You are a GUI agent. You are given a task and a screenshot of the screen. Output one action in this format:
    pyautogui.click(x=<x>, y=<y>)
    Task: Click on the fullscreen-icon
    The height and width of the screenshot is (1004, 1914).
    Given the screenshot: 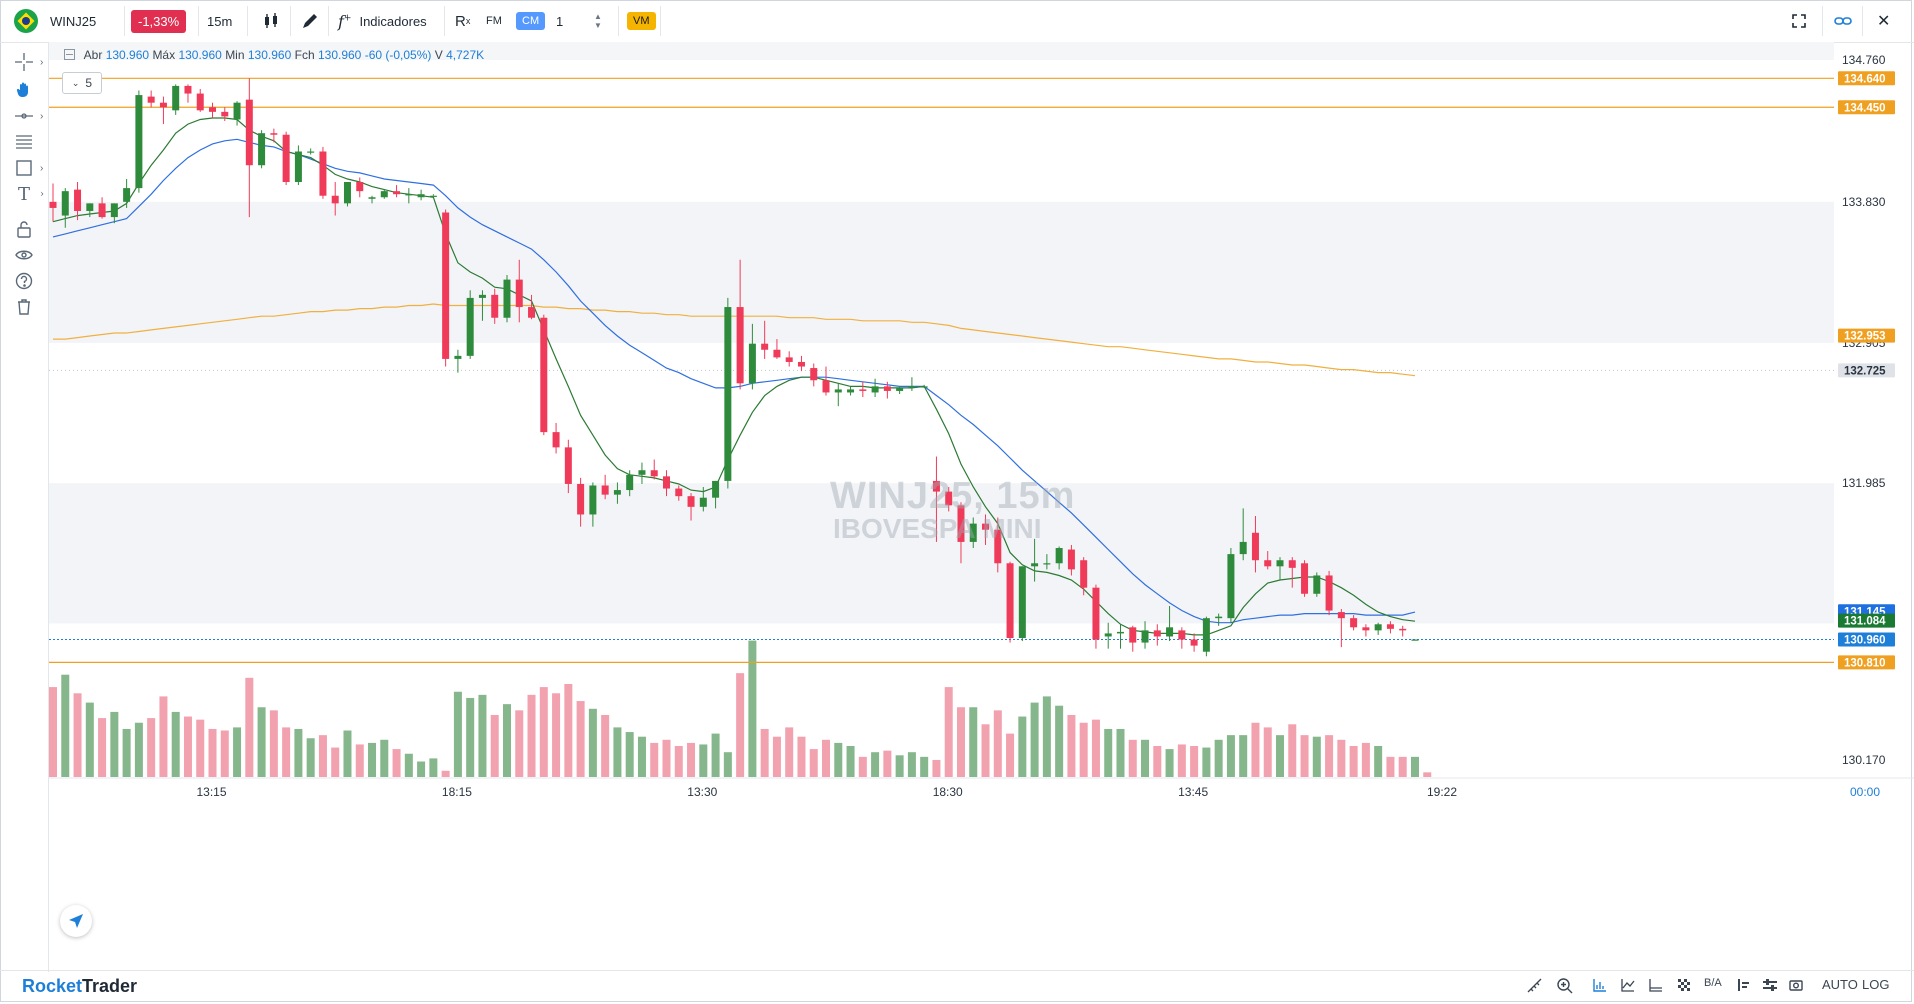 What is the action you would take?
    pyautogui.click(x=1799, y=21)
    